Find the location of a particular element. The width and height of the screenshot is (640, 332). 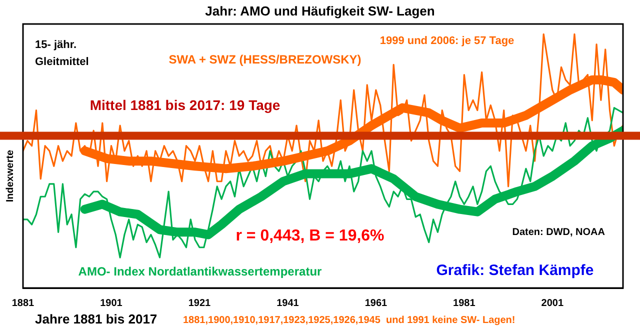

series-label: AMO- Index Nordatlantikwassertemperatur is located at coordinates (200, 271).